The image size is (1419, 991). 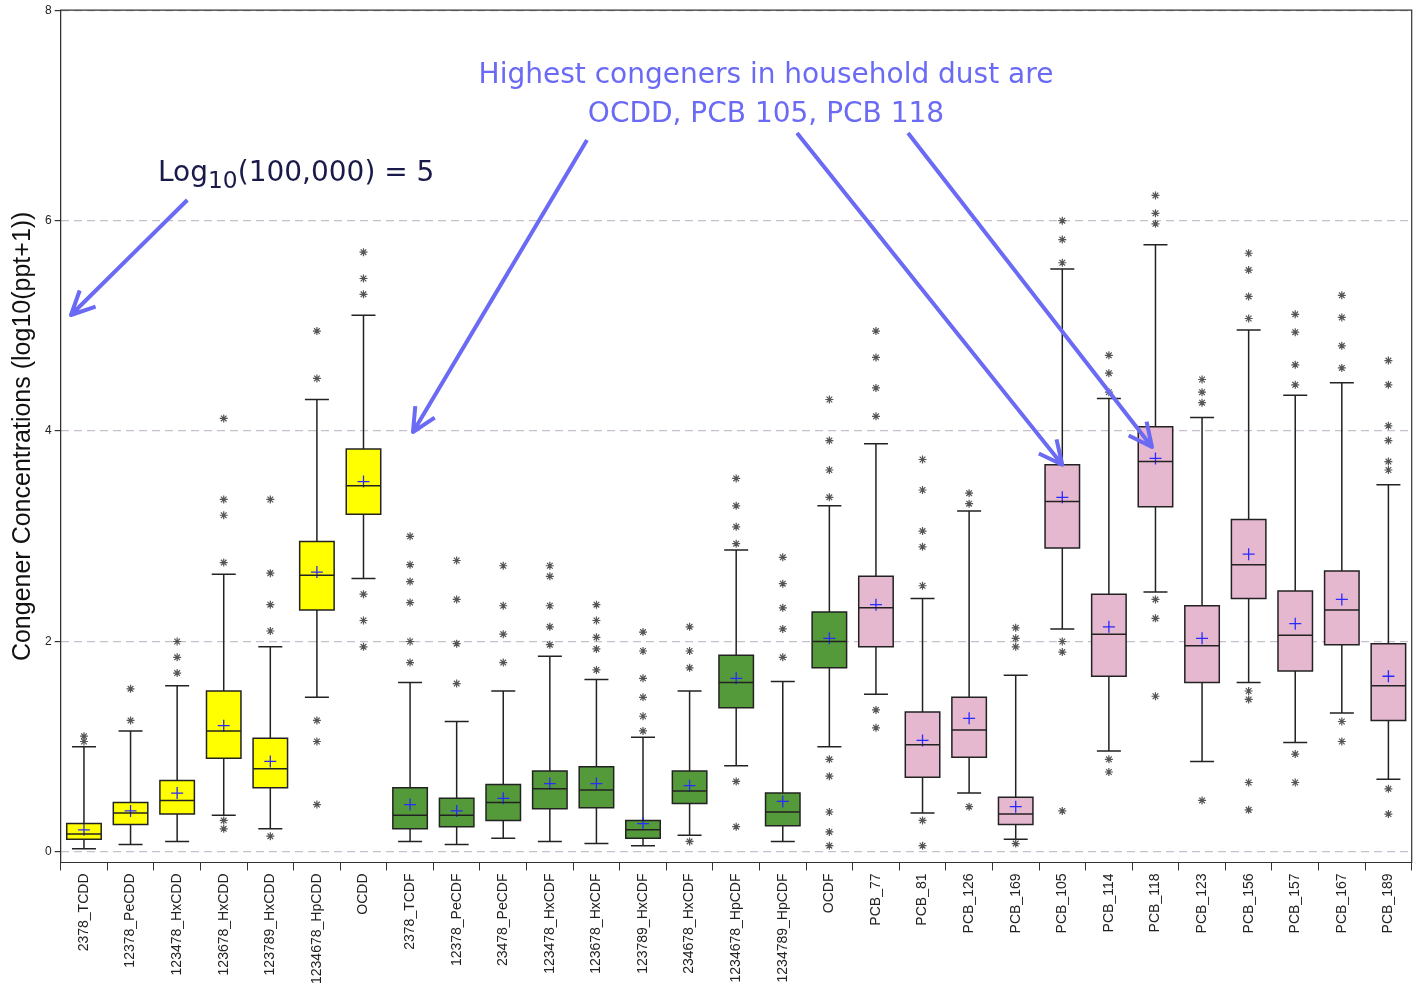 What do you see at coordinates (766, 93) in the screenshot?
I see `annotation: Highest congeners in household dust are OCDD, PCB 105, PCB 118` at bounding box center [766, 93].